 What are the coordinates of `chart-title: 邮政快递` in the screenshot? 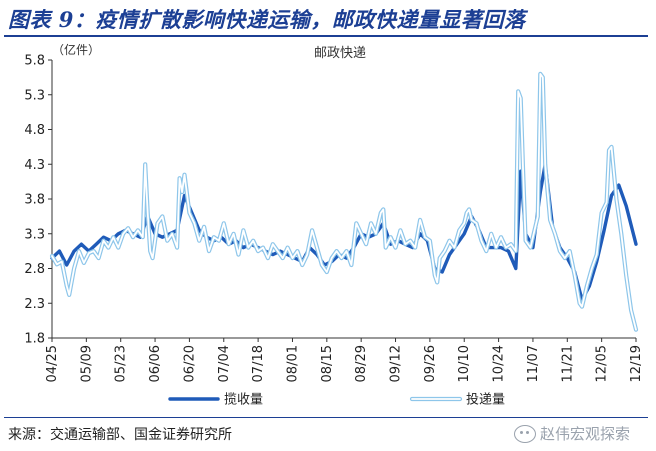 It's located at (340, 53).